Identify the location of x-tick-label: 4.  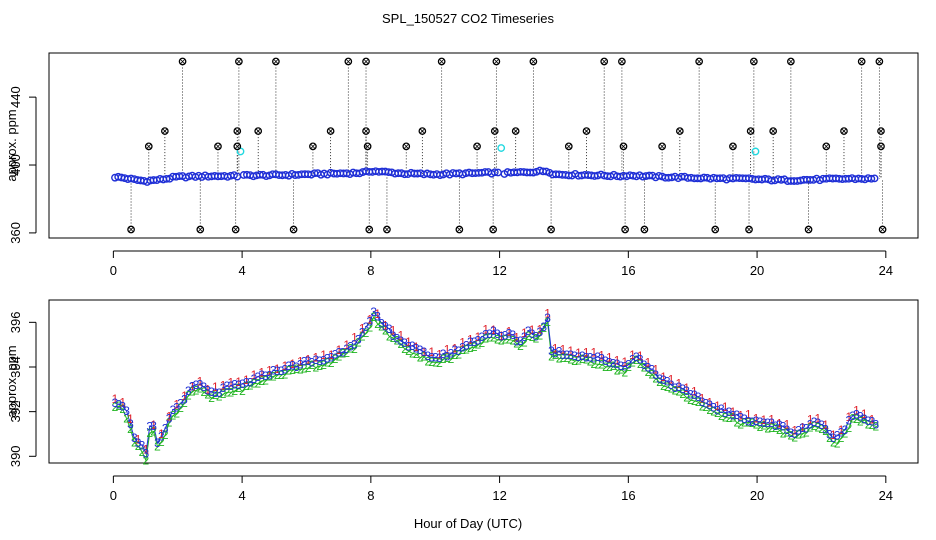
(241, 495).